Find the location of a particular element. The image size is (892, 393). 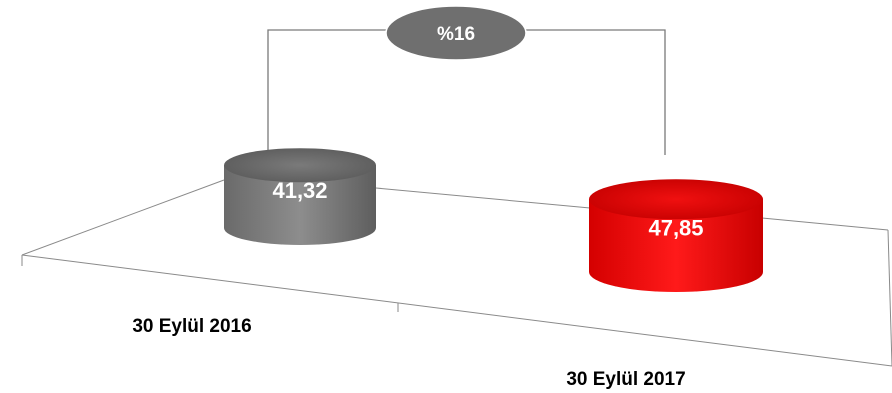

growth-label: %16 is located at coordinates (456, 34).